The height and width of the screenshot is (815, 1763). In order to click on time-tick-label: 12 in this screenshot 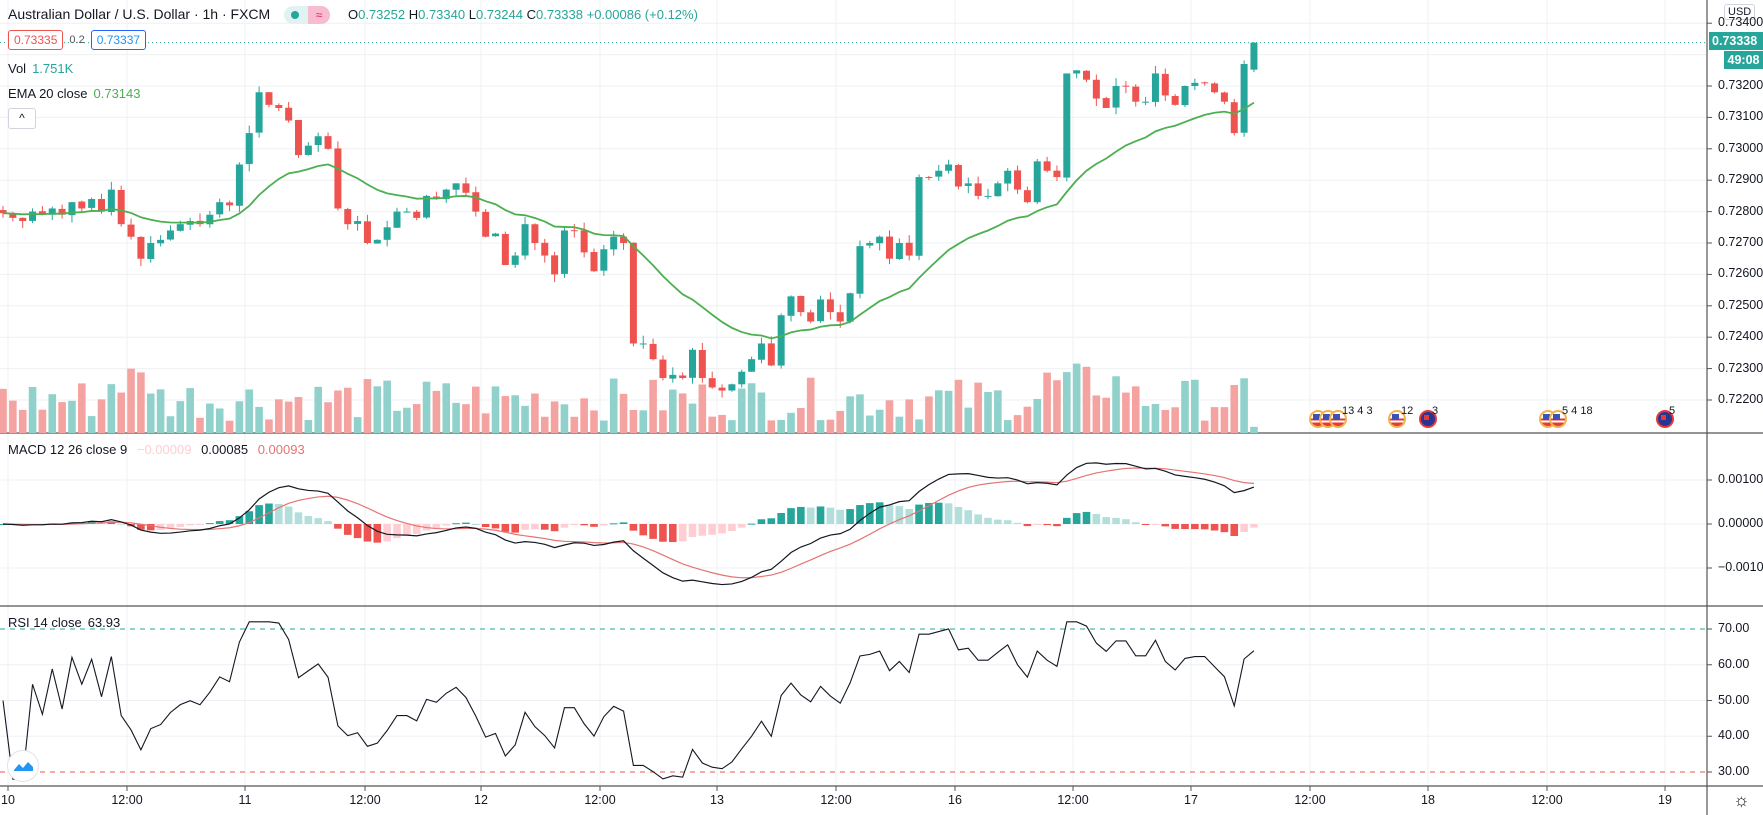, I will do `click(481, 800)`.